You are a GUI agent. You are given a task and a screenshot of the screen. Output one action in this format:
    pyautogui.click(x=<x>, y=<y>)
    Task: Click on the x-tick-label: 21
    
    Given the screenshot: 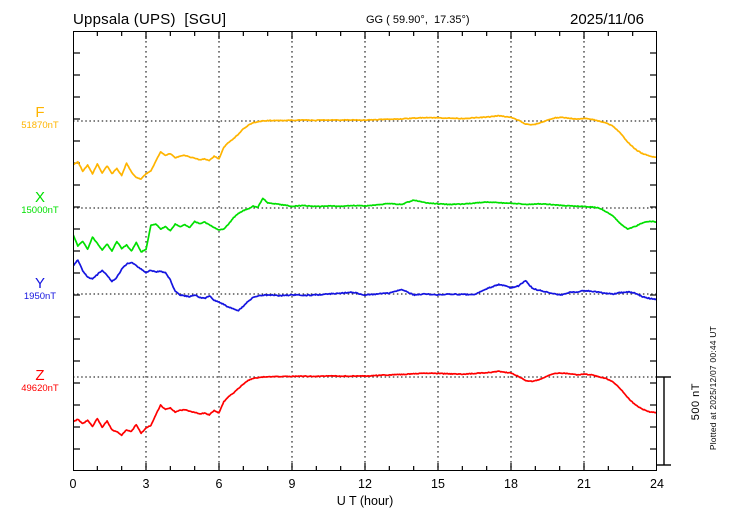 What is the action you would take?
    pyautogui.click(x=584, y=484)
    